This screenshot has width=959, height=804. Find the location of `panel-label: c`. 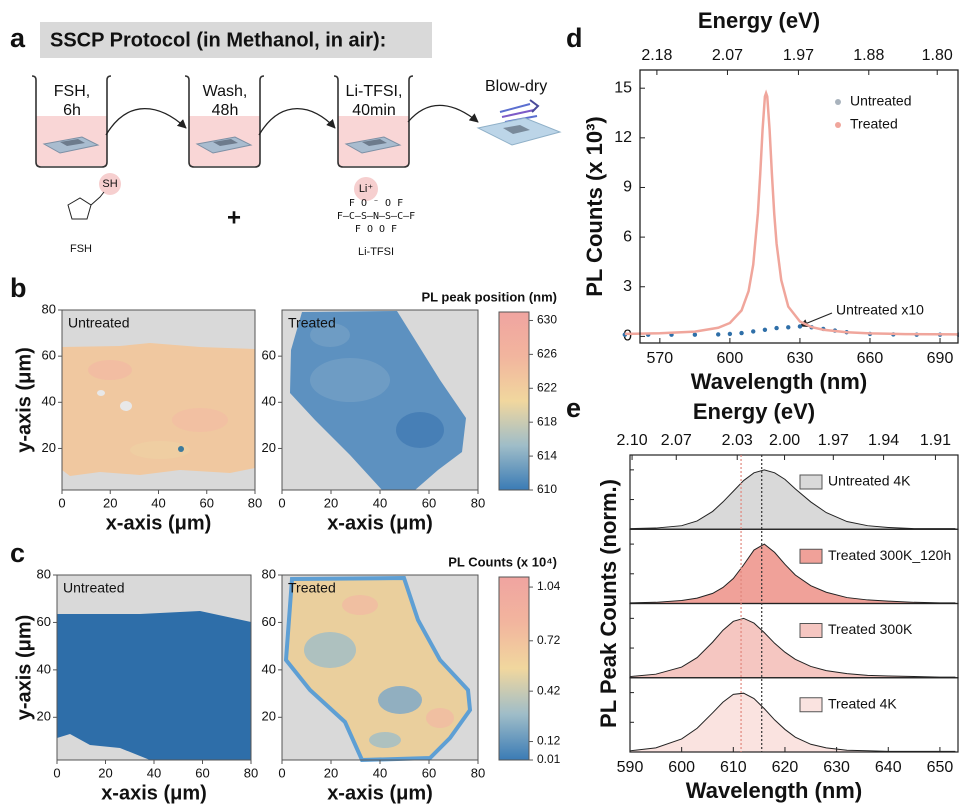

panel-label: c is located at coordinates (17, 553).